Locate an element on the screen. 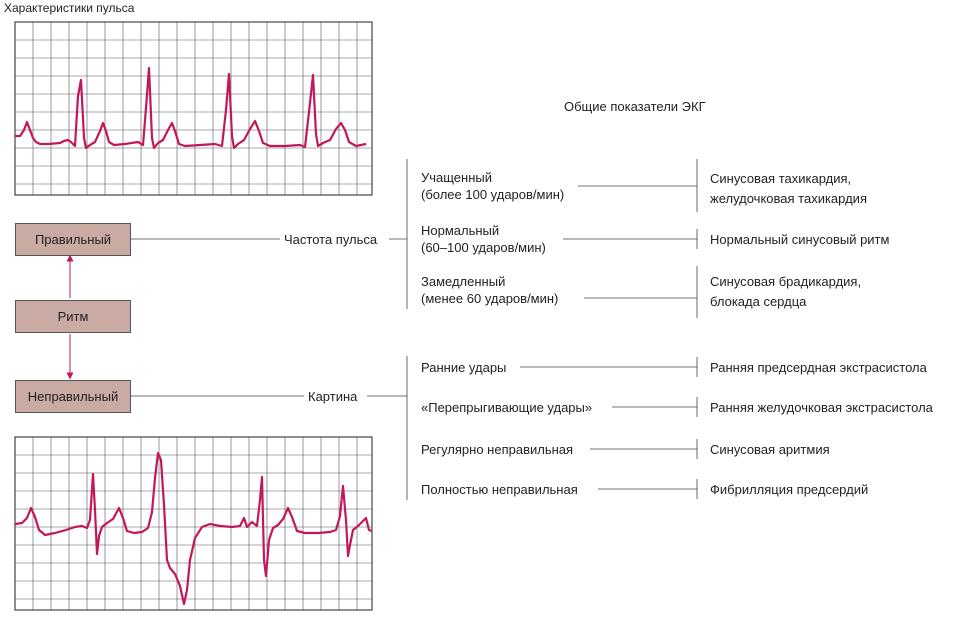 Image resolution: width=958 pixels, height=626 pixels. rate-result-slow: Синусовая брадикардия, блокада сердца is located at coordinates (786, 291).